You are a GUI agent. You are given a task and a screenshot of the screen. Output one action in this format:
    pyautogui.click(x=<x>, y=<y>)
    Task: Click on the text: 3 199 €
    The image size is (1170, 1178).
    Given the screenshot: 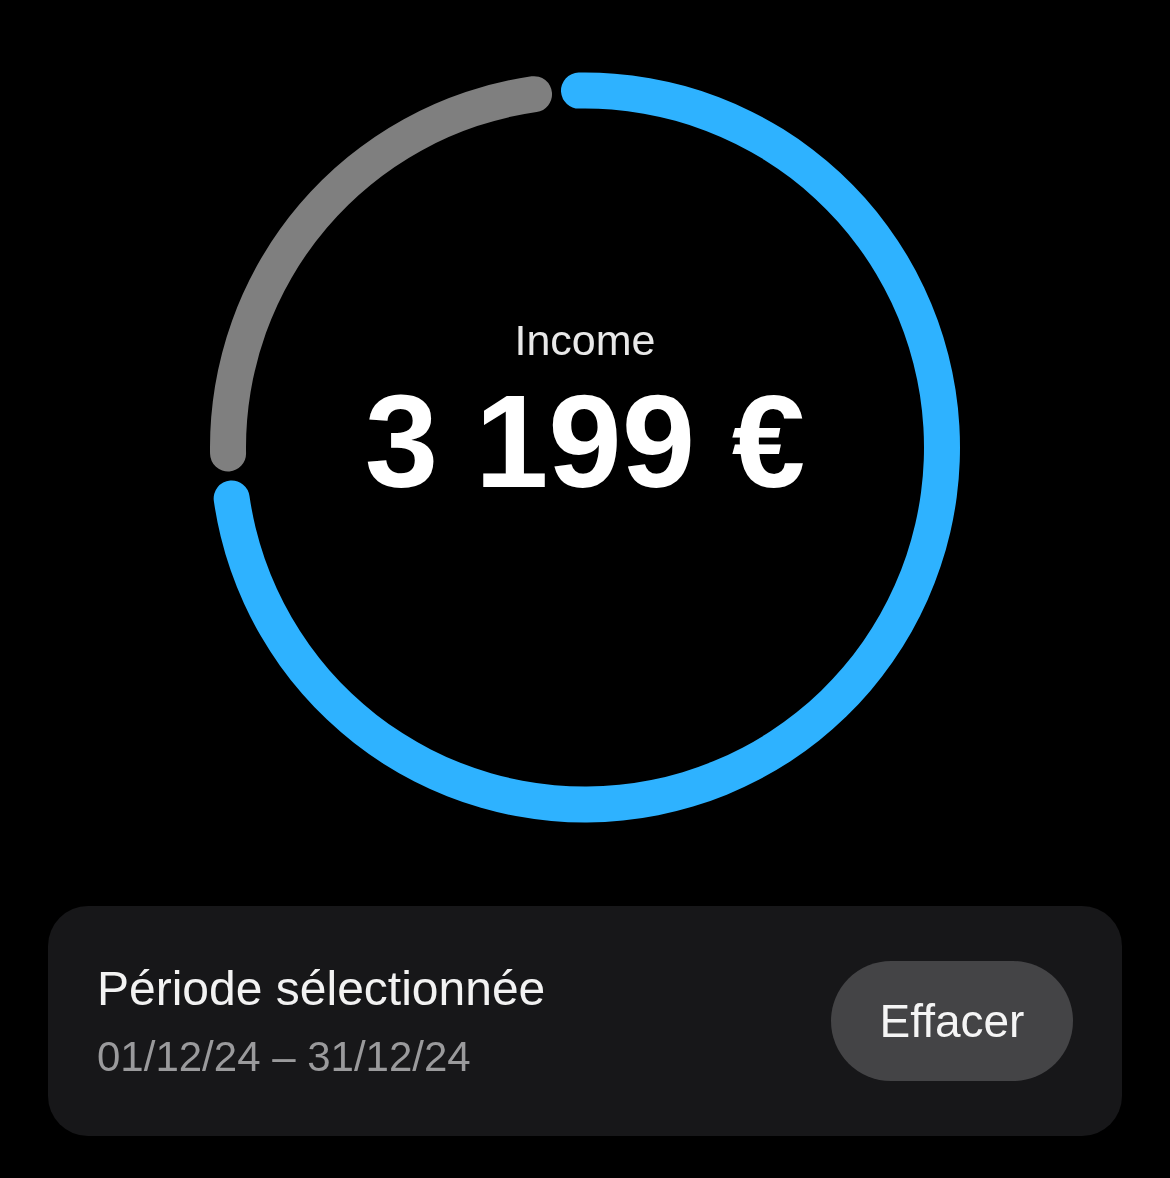 What is the action you would take?
    pyautogui.click(x=585, y=441)
    